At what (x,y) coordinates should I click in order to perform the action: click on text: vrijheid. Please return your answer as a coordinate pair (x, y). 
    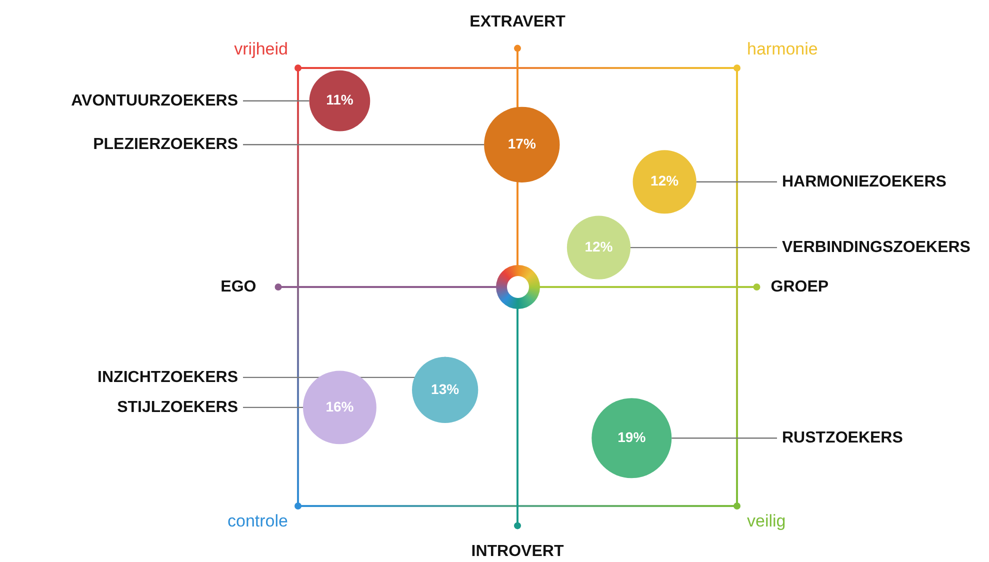
    Looking at the image, I should click on (261, 49).